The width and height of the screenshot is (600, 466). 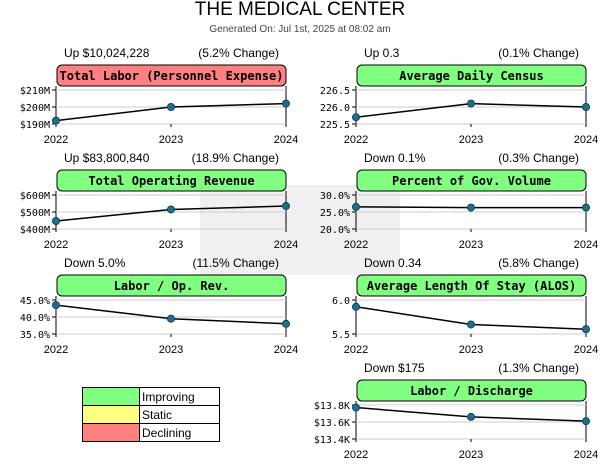 What do you see at coordinates (95, 263) in the screenshot?
I see `summary-change-text: Down 5.0%` at bounding box center [95, 263].